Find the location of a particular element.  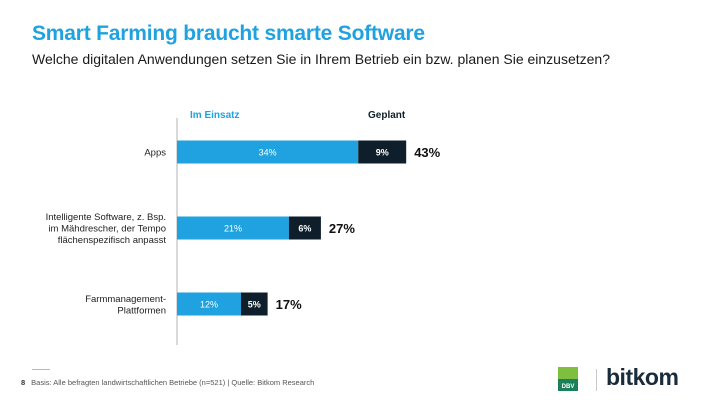

data-label-in-use: 34% is located at coordinates (268, 153).